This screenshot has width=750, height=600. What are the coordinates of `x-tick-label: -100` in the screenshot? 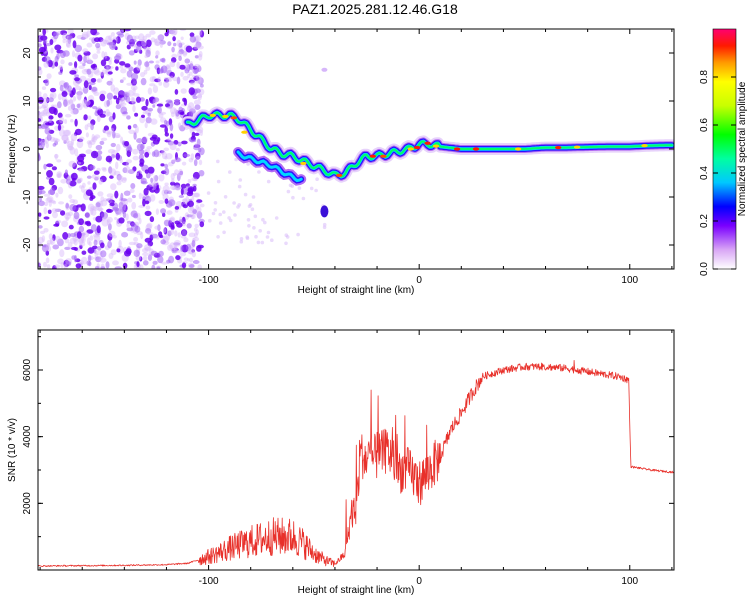 It's located at (209, 280).